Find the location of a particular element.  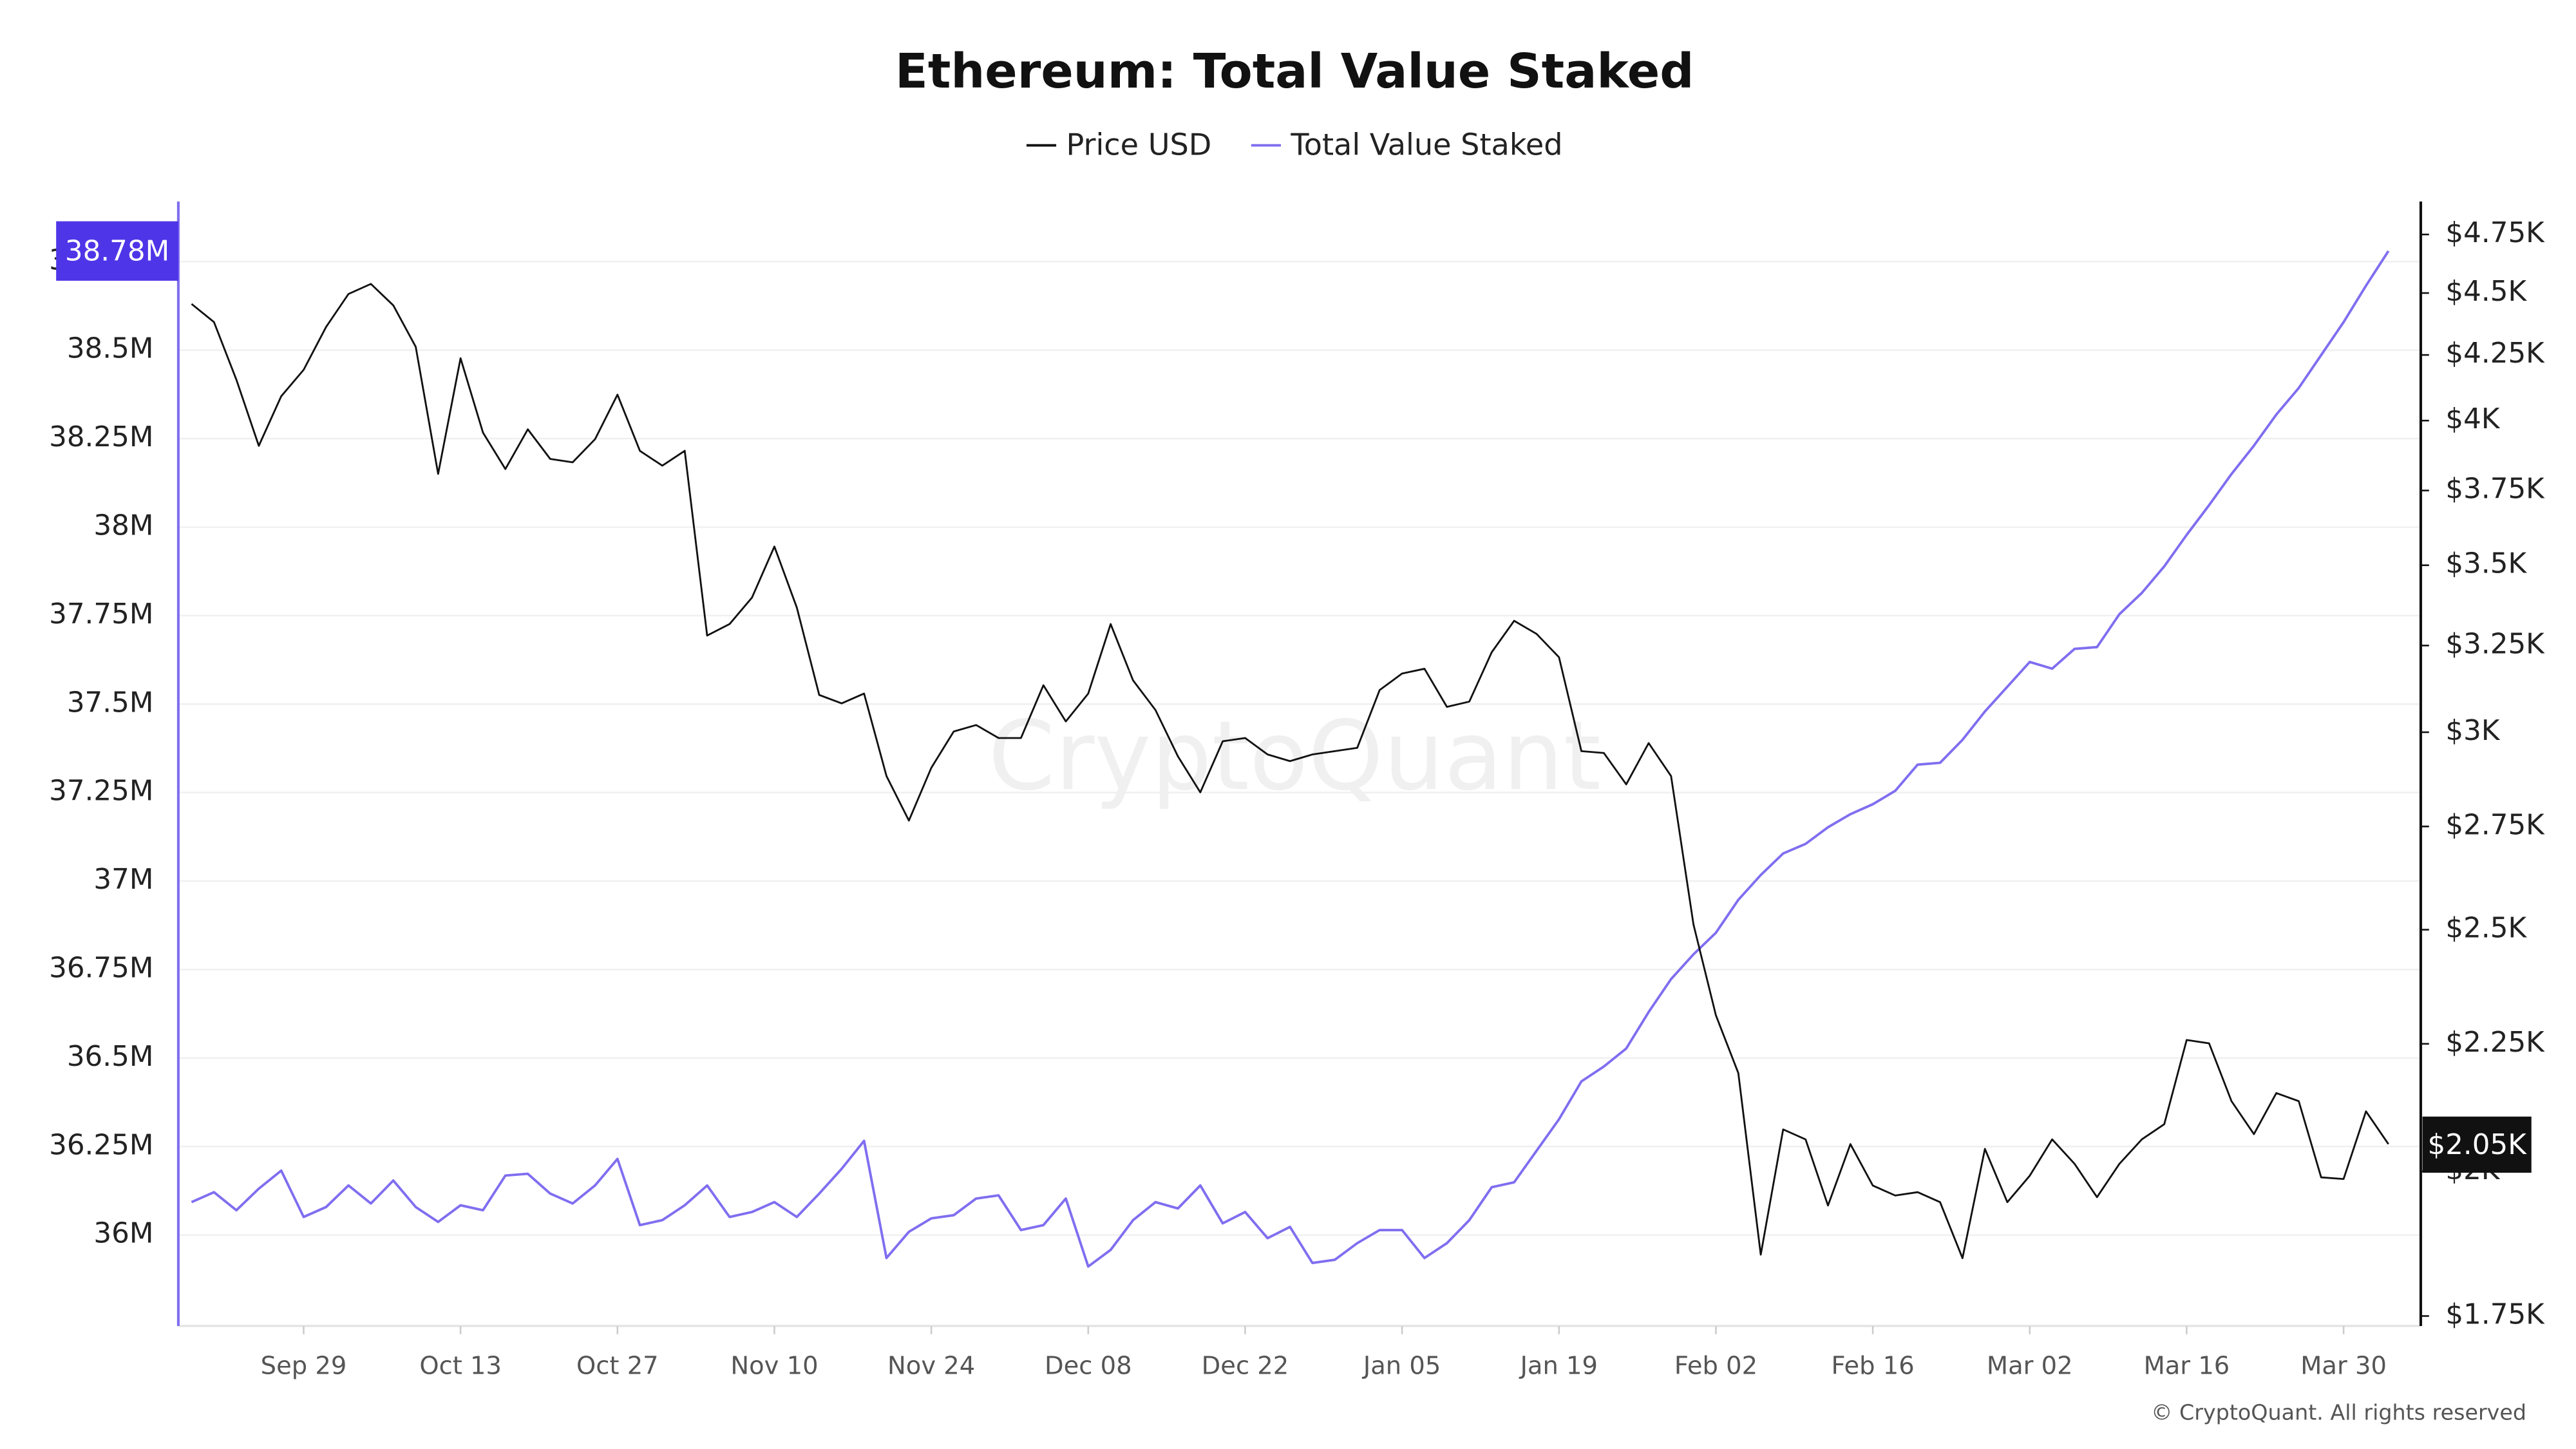

y2-tick-label: $3.25K is located at coordinates (2495, 644).